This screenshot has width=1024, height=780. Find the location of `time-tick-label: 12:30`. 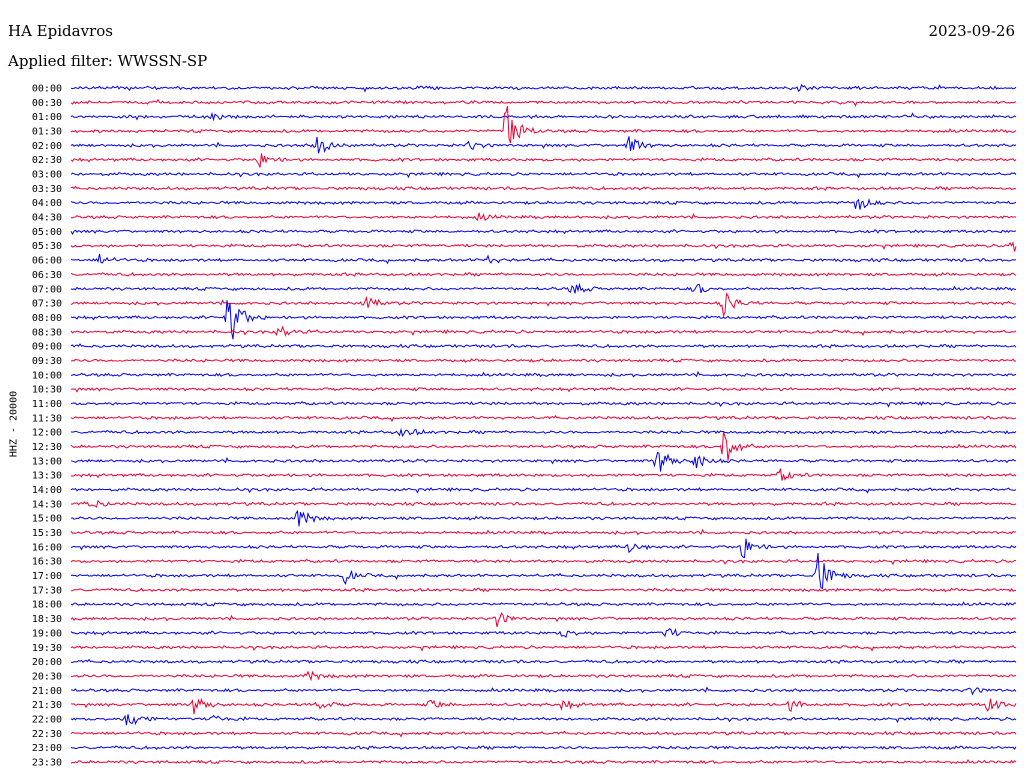

time-tick-label: 12:30 is located at coordinates (47, 447).